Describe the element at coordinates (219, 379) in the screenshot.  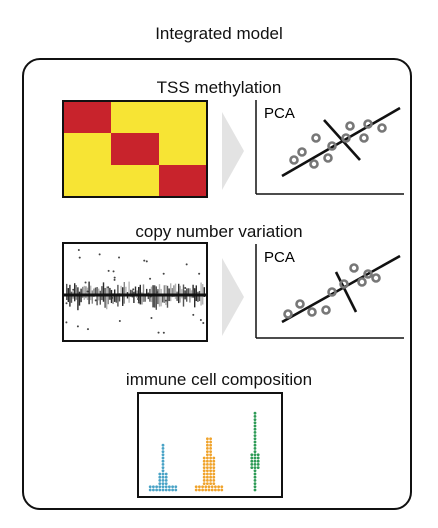
I see `immune-cell-composition-label: immune cell composition` at that location.